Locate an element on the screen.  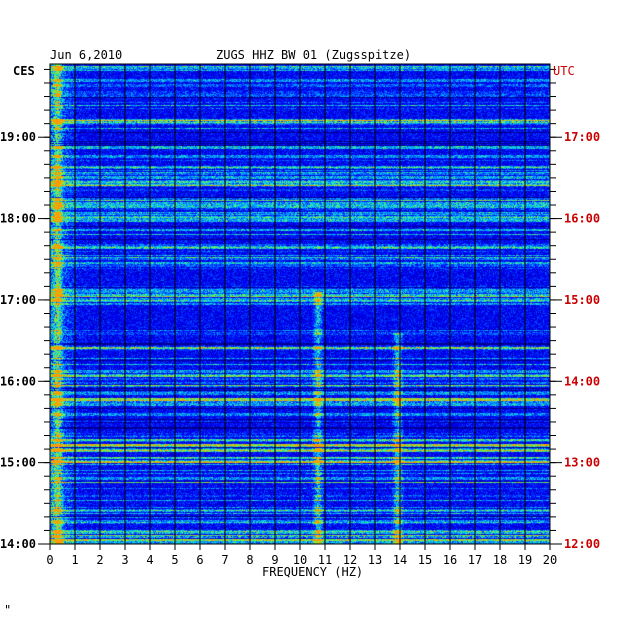
x-tick-label: 0 is located at coordinates (49, 560).